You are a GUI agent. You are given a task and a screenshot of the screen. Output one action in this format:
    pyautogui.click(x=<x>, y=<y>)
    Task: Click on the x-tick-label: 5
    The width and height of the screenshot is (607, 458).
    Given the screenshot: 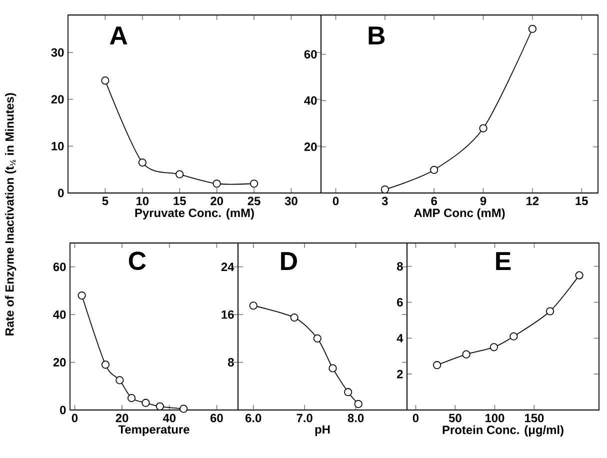 What is the action you would take?
    pyautogui.click(x=105, y=201)
    